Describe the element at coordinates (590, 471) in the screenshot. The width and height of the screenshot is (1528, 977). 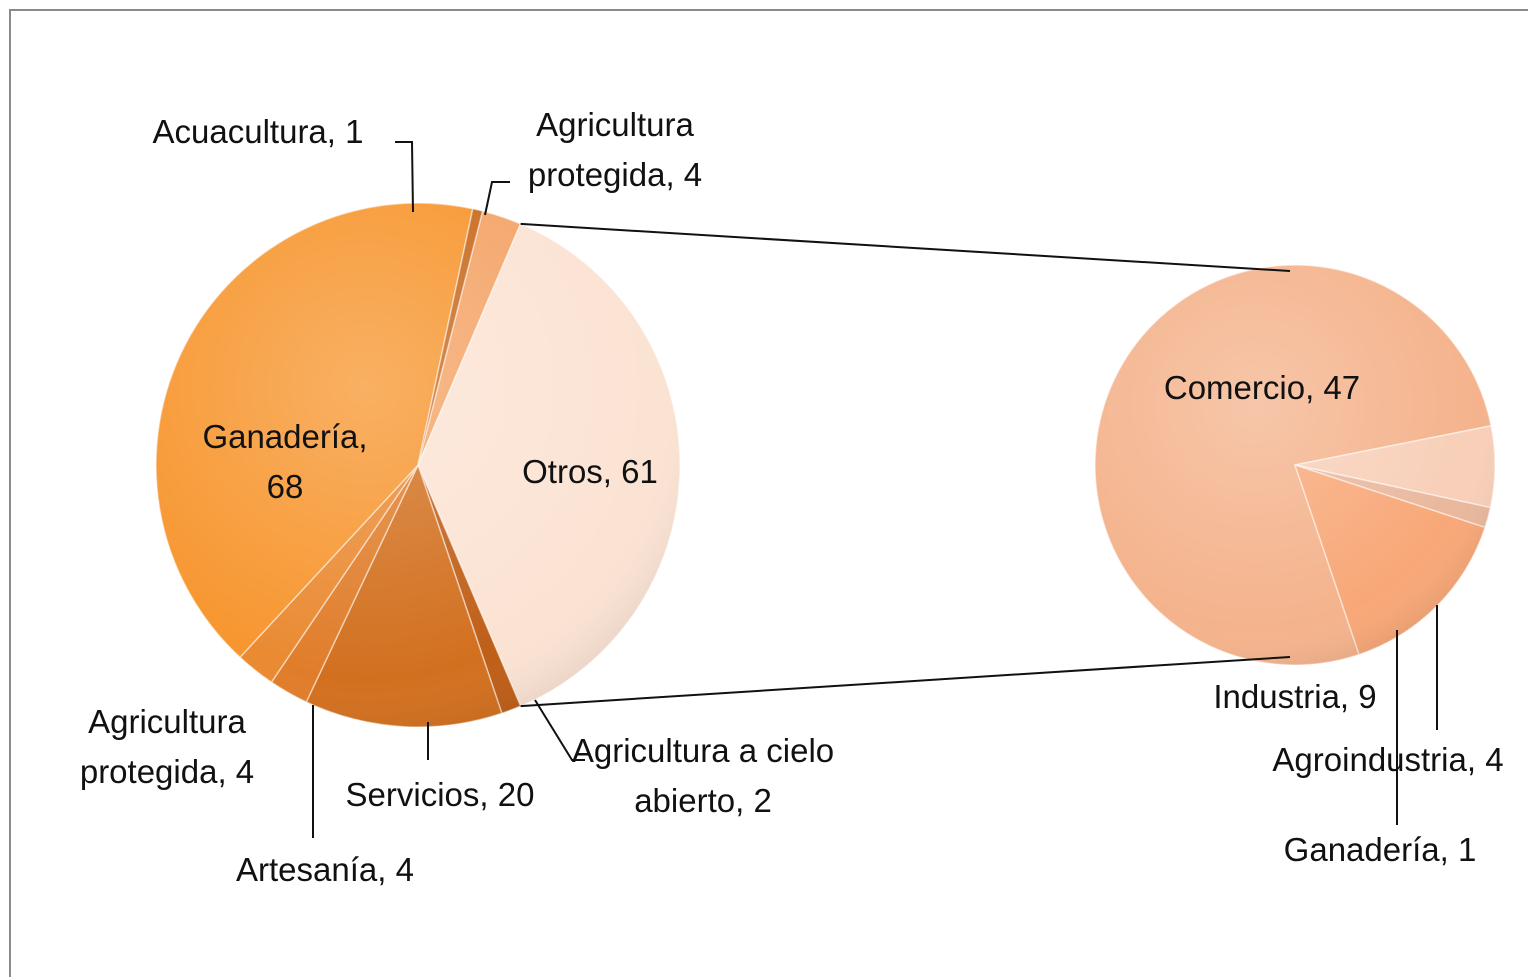
I see `data-label: Otros, 61` at that location.